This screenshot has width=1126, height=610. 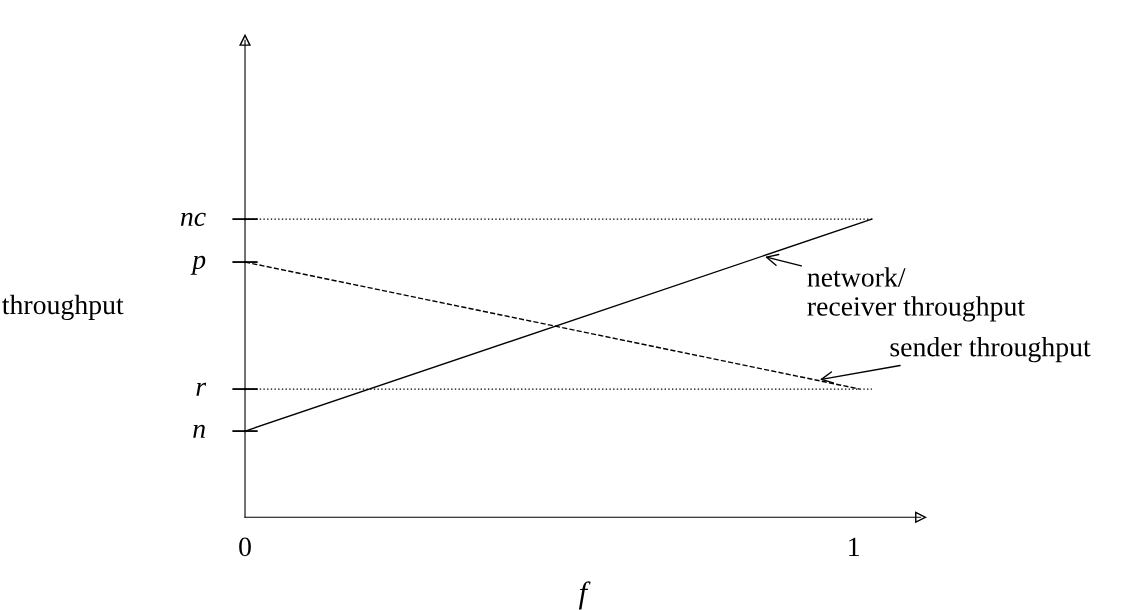 What do you see at coordinates (990, 349) in the screenshot?
I see `annotation: sender throughput` at bounding box center [990, 349].